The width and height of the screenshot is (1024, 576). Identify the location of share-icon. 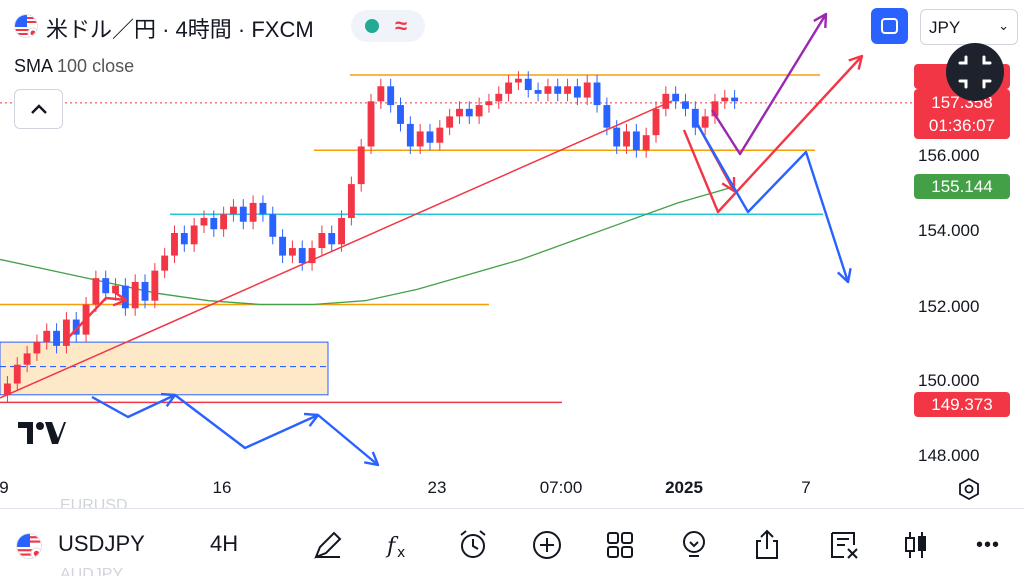
(767, 544).